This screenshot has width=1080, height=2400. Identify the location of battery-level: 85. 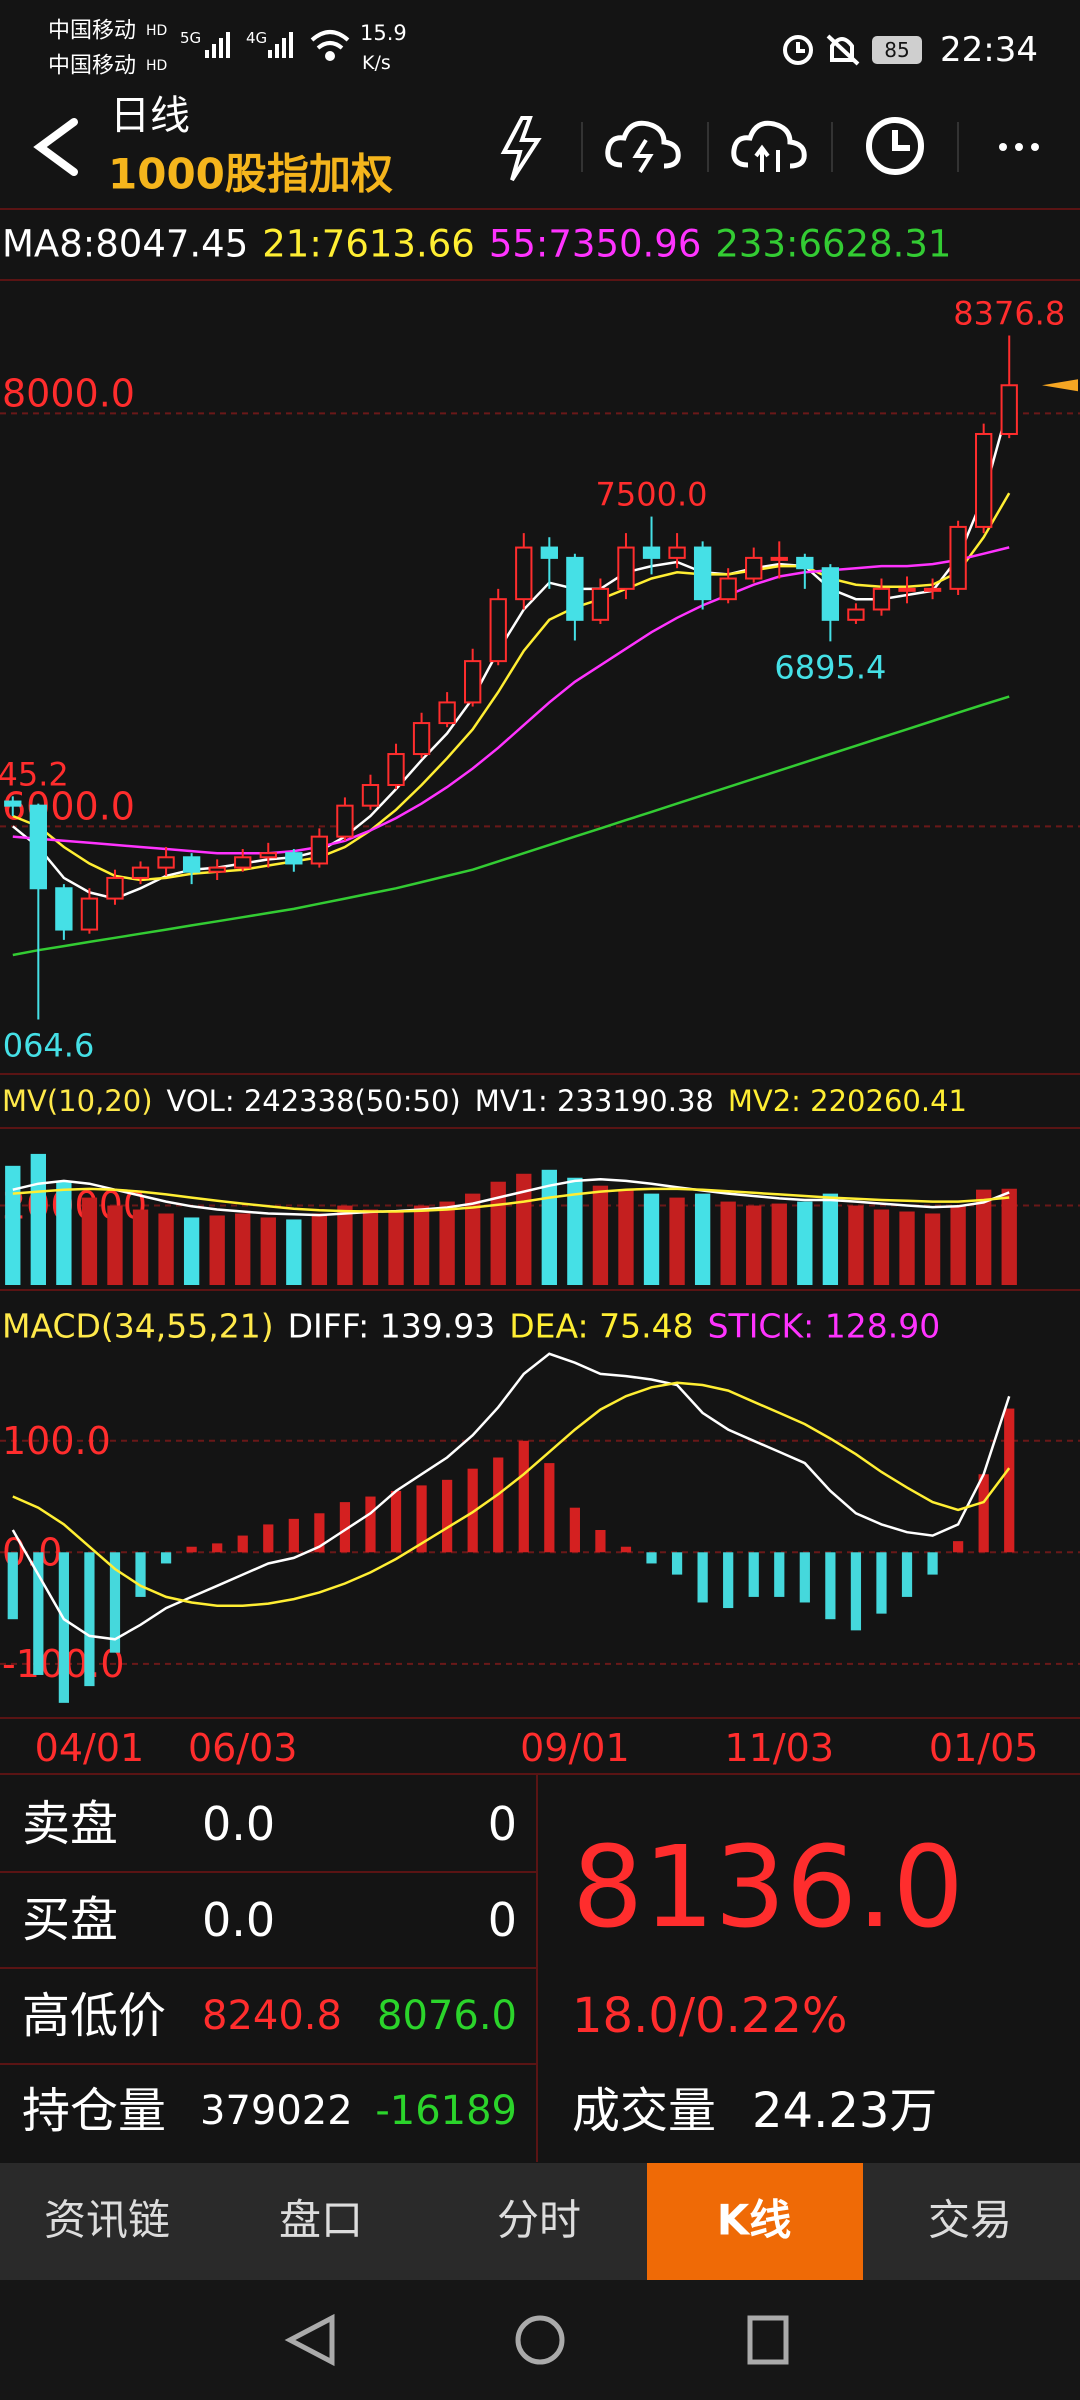
(896, 50).